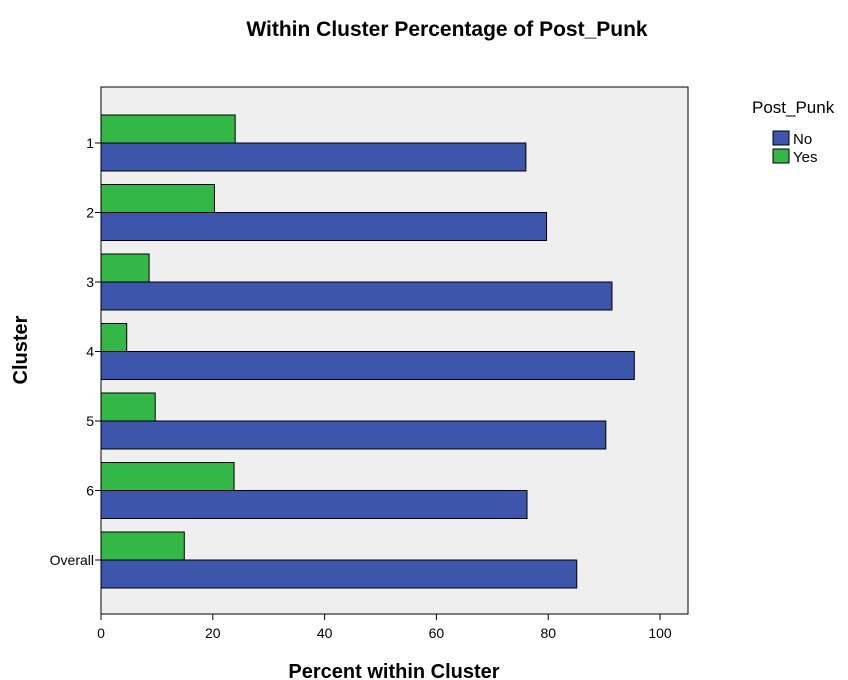  I want to click on y-tick-label: Overall, so click(72, 560).